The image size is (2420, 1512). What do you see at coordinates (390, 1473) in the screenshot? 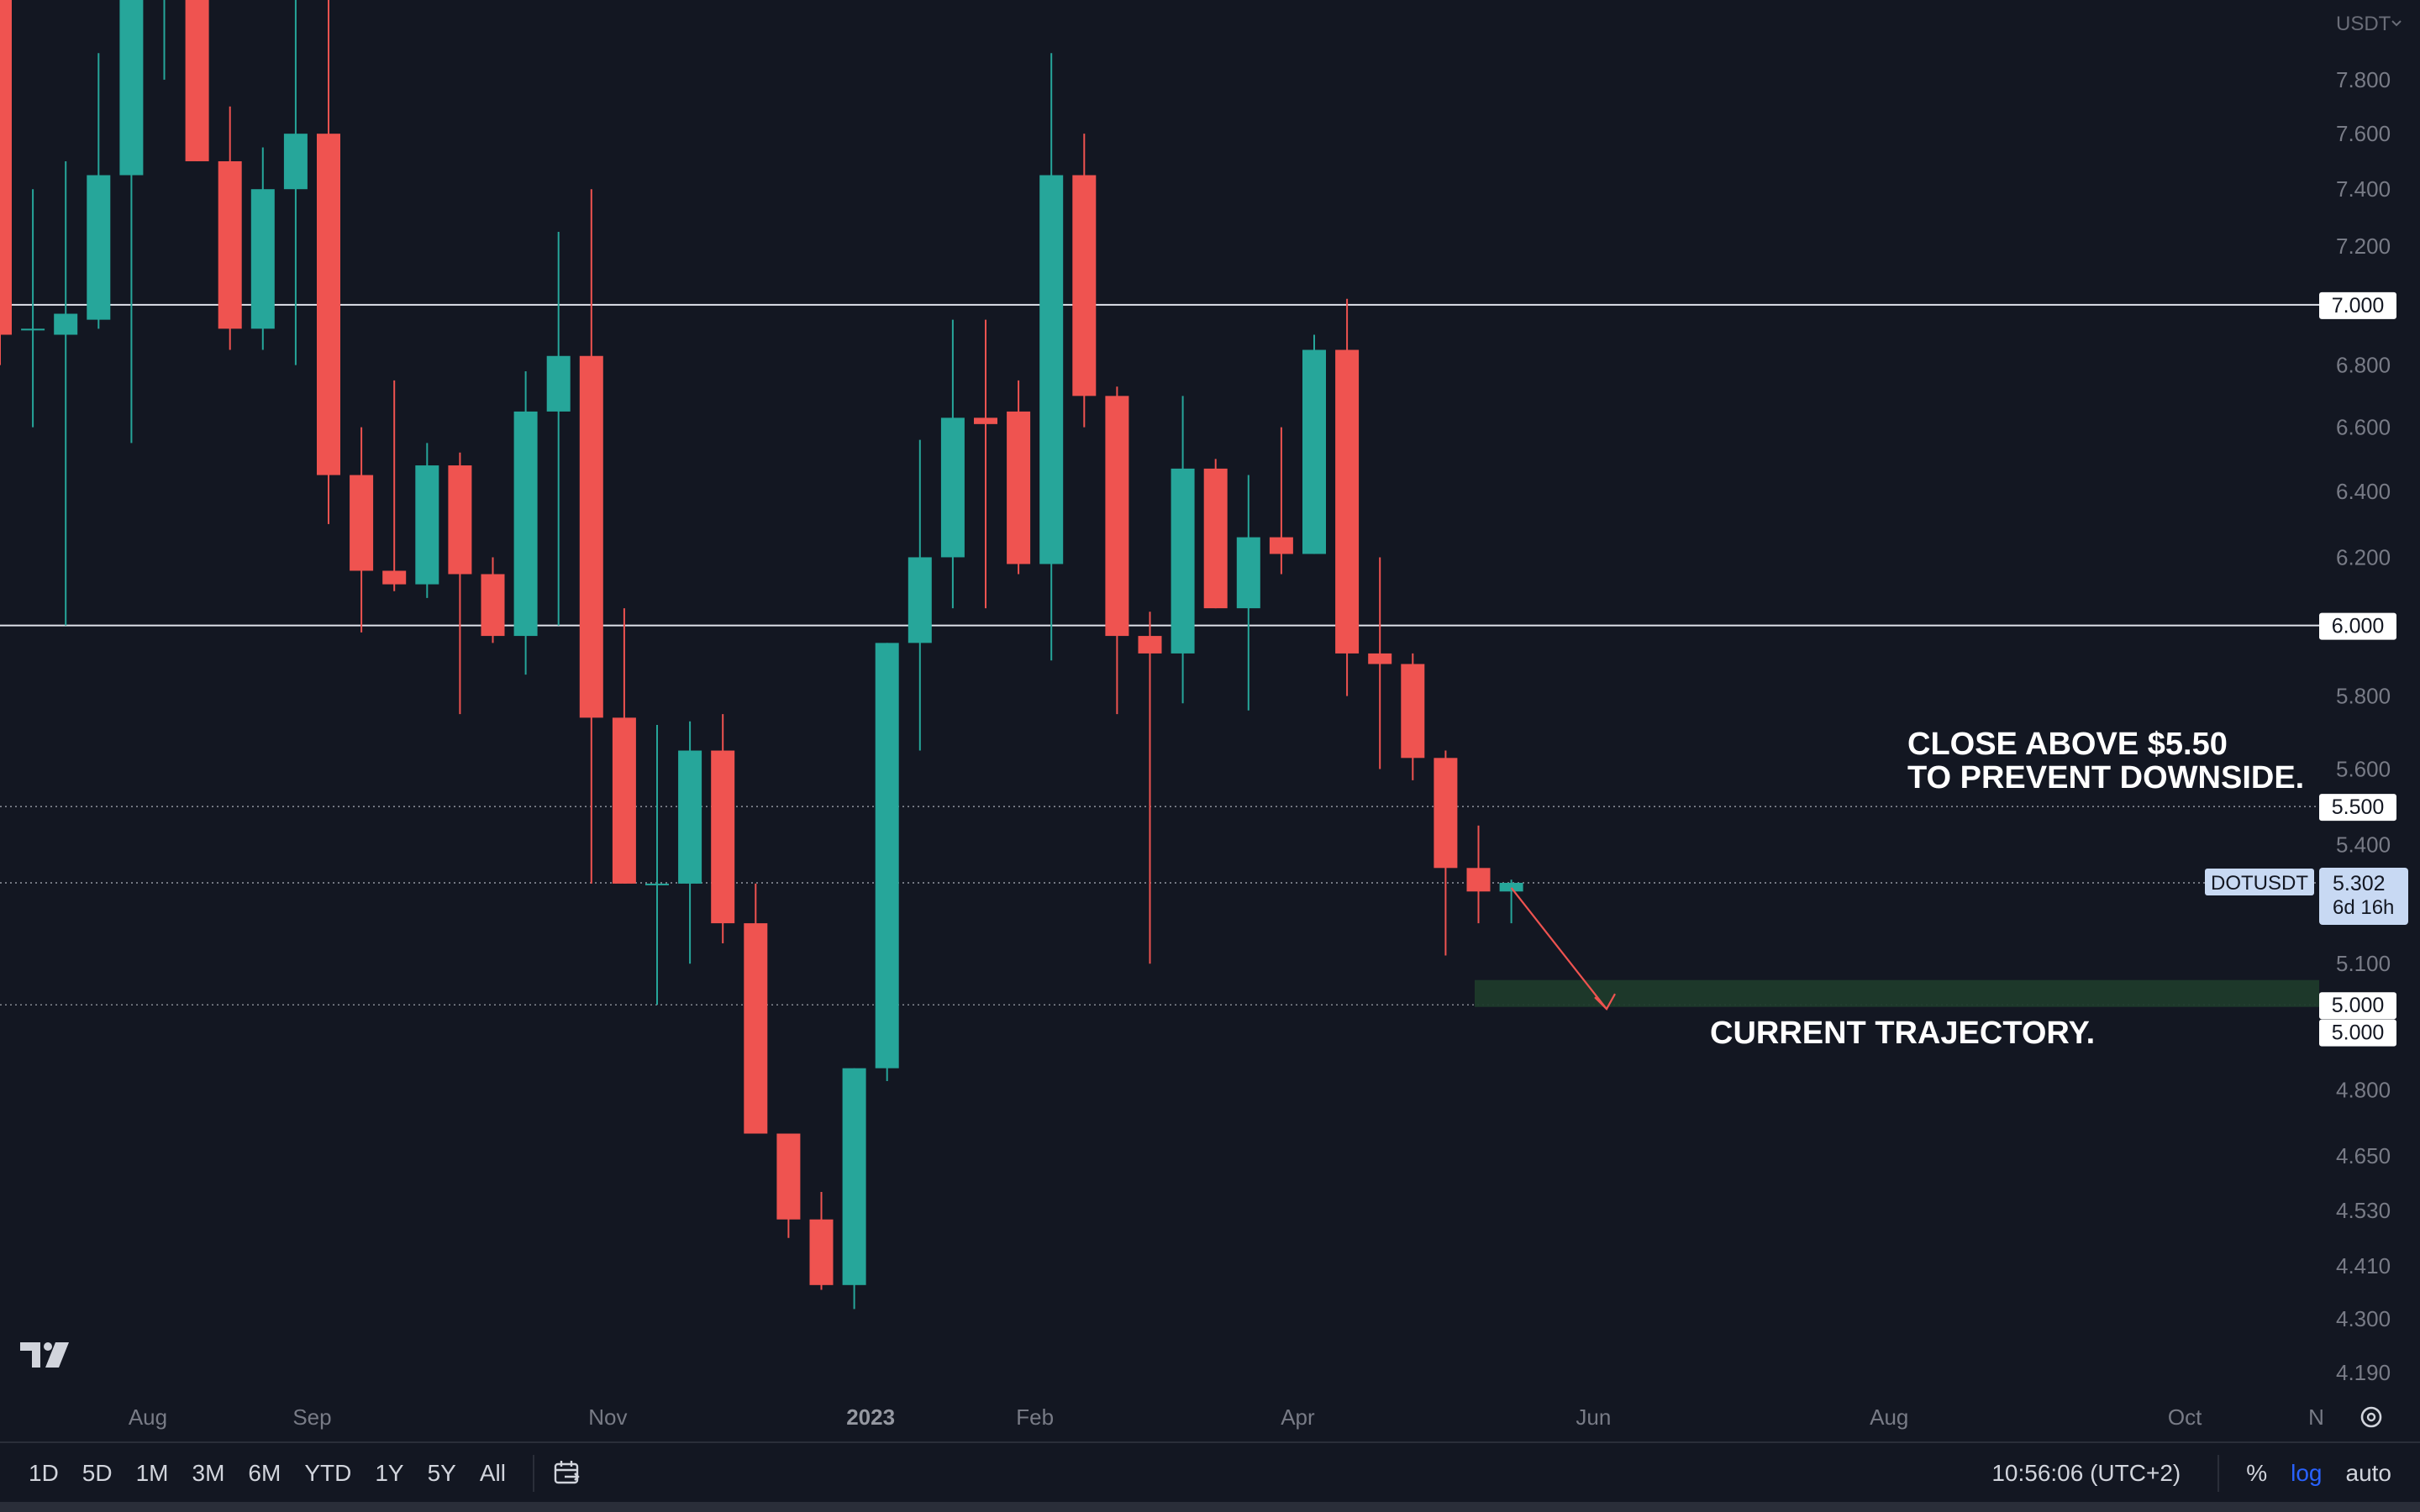
I see `timeframe-1y-button: 1Y` at bounding box center [390, 1473].